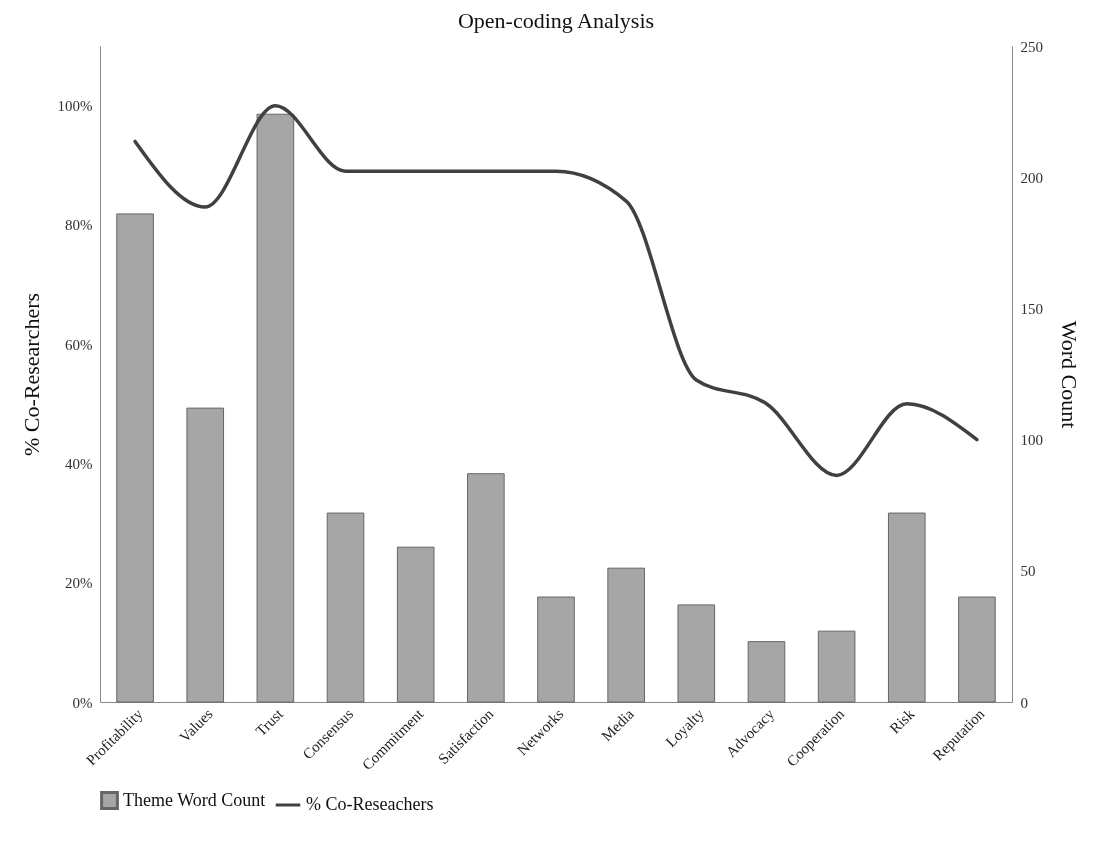 The image size is (1108, 843). What do you see at coordinates (1031, 440) in the screenshot?
I see `y2-tick-label: 100` at bounding box center [1031, 440].